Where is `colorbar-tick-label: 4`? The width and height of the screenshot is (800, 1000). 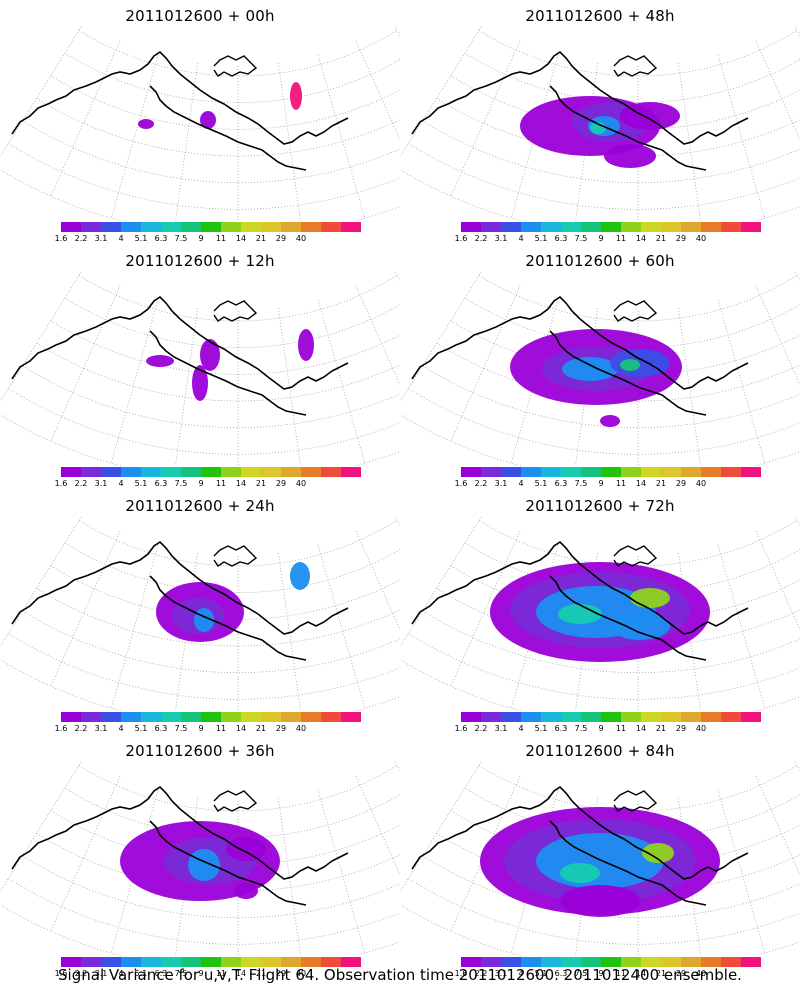
colorbar-tick-label: 4 is located at coordinates (121, 483).